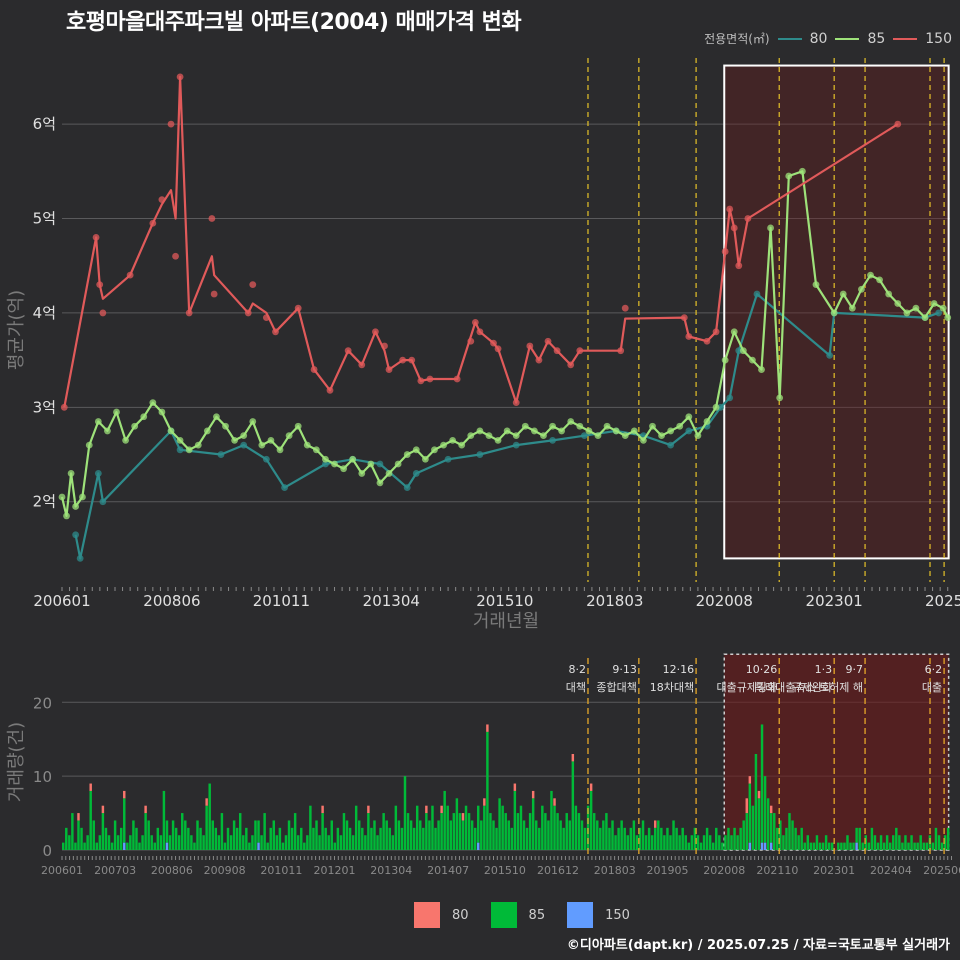 The height and width of the screenshot is (960, 960). What do you see at coordinates (672, 687) in the screenshot?
I see `event-name-label: 18차대책` at bounding box center [672, 687].